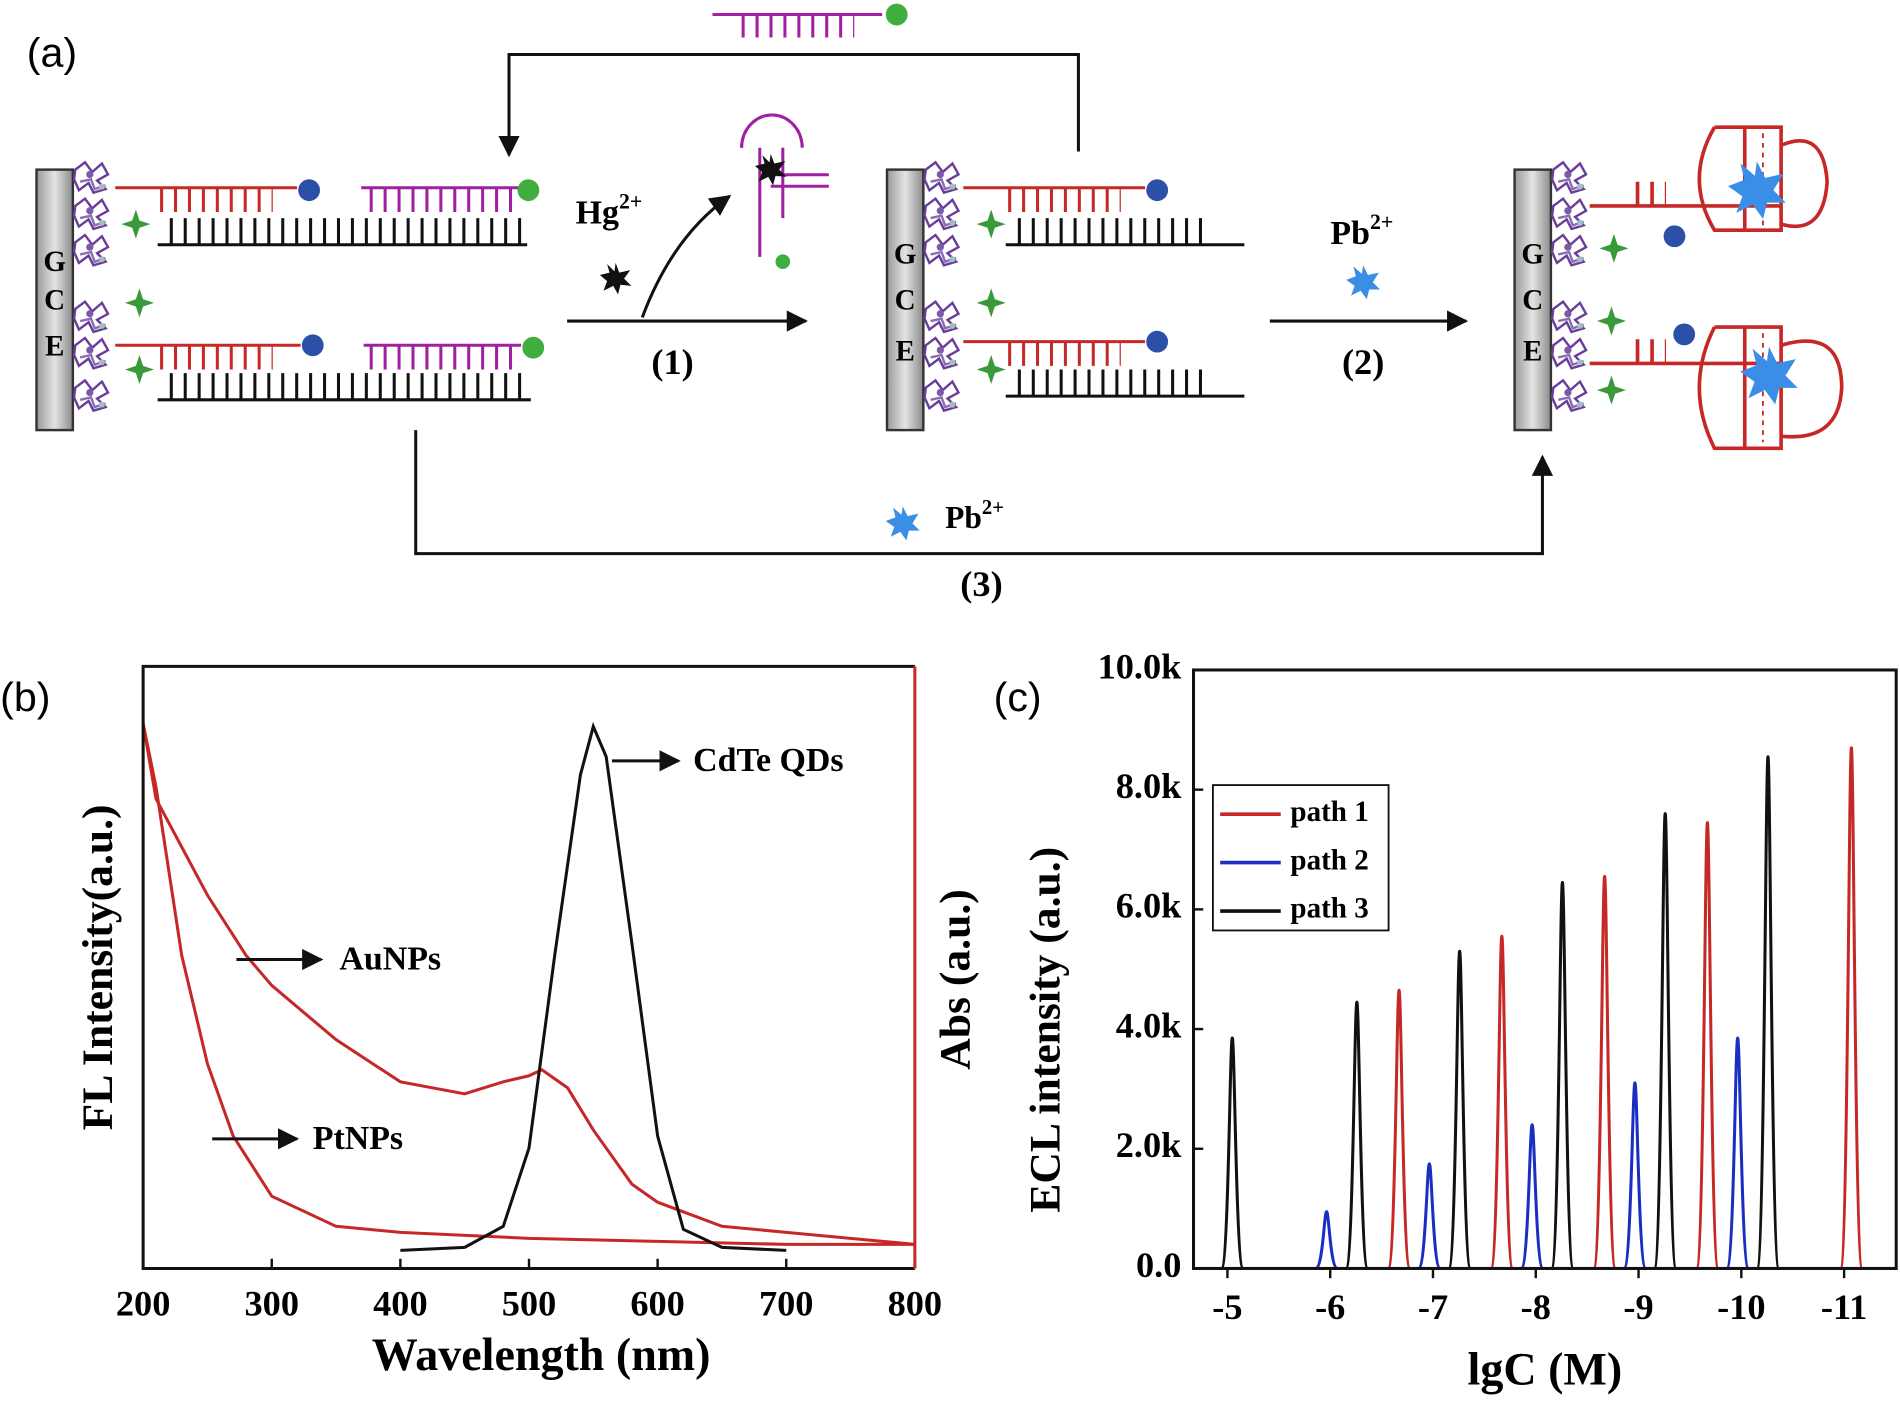  Describe the element at coordinates (1140, 666) in the screenshot. I see `y-tick-label: 10.0k` at that location.